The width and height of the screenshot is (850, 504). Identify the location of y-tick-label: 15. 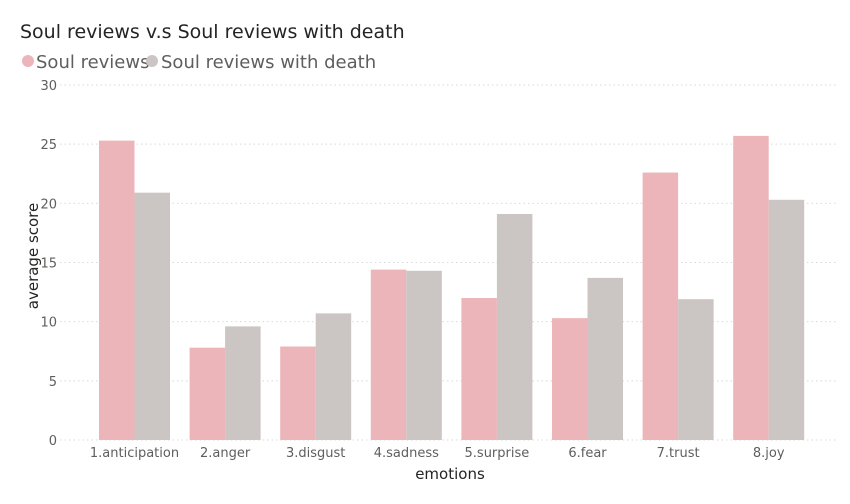
(48, 264).